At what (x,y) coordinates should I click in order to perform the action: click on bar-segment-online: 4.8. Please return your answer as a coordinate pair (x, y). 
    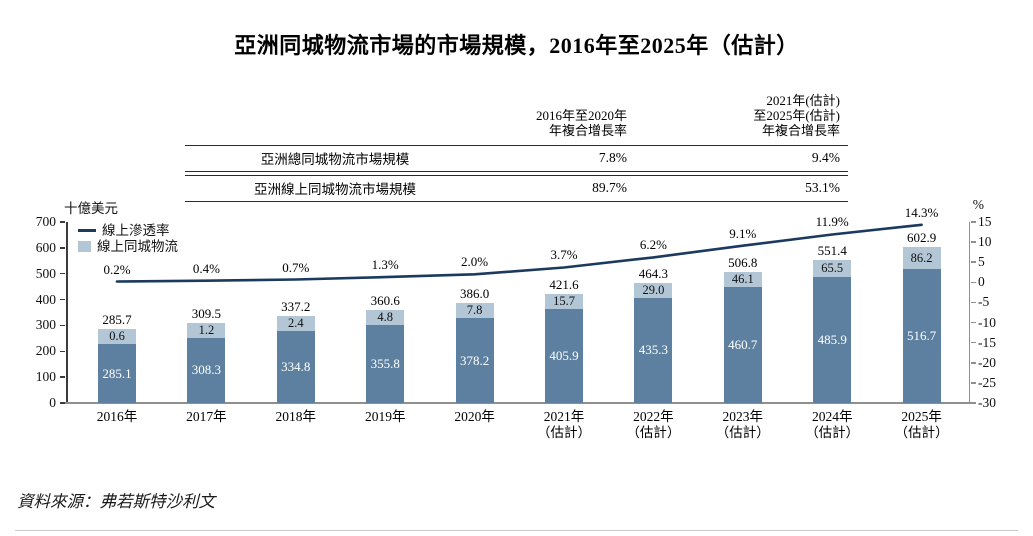
    Looking at the image, I should click on (385, 317).